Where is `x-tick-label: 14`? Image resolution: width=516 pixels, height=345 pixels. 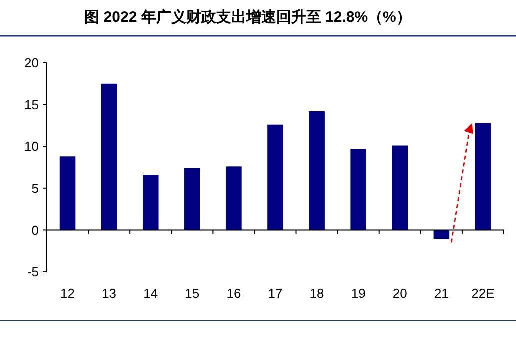 x-tick-label: 14 is located at coordinates (151, 293).